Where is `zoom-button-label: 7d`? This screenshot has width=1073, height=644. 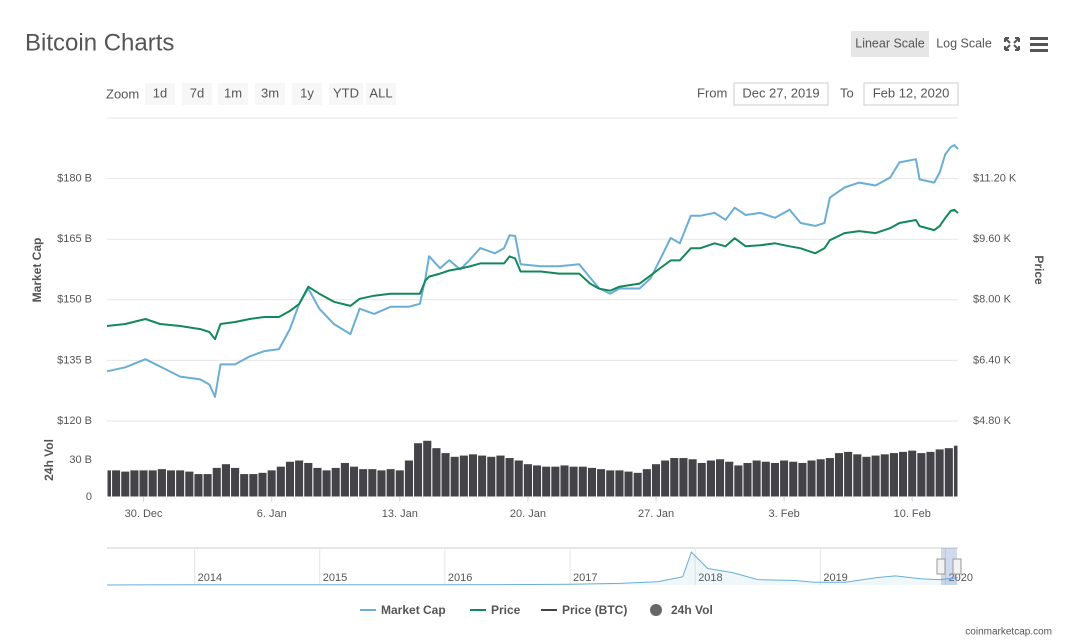
zoom-button-label: 7d is located at coordinates (197, 92).